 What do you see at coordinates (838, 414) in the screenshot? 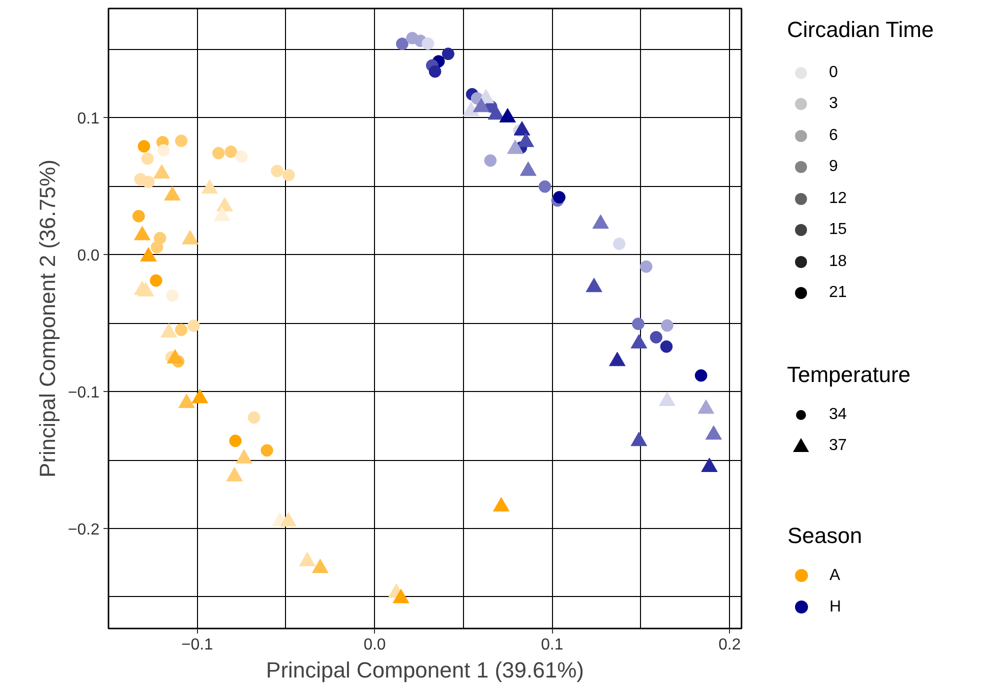
I see `text: 34` at bounding box center [838, 414].